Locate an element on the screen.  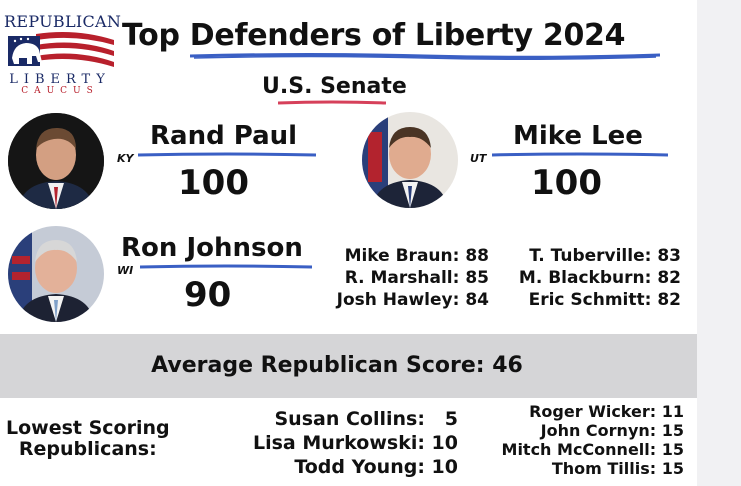
ron-johnson-name: Ron Johnson is located at coordinates (212, 248).